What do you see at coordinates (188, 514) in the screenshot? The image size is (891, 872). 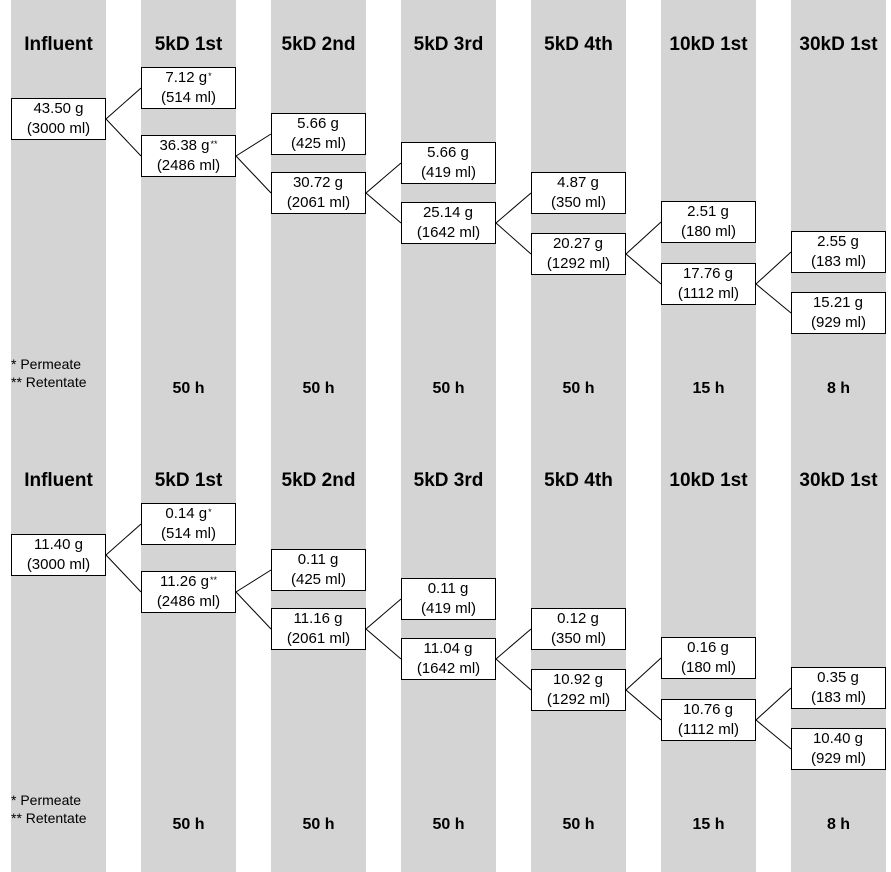 I see `mass-line: 0.14 g*` at bounding box center [188, 514].